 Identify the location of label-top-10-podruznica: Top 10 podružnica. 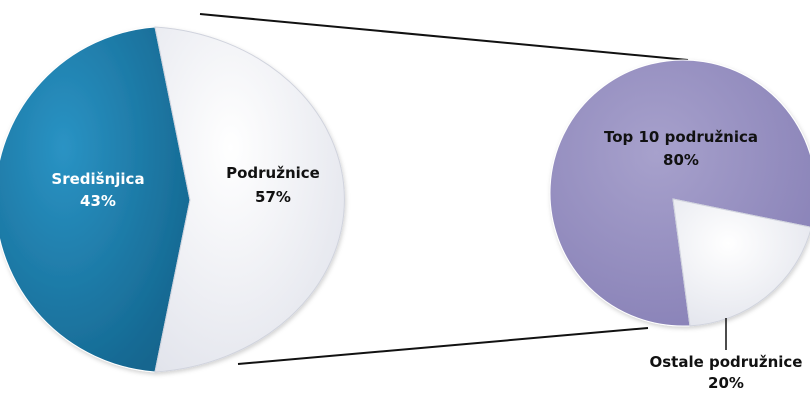
(681, 137).